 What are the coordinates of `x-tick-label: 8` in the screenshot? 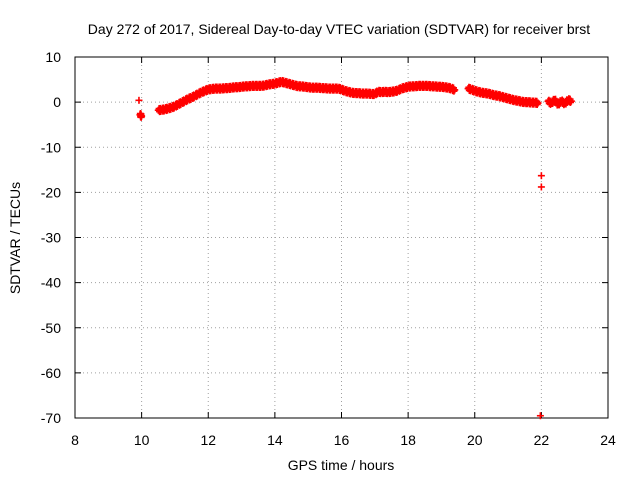 It's located at (75, 440).